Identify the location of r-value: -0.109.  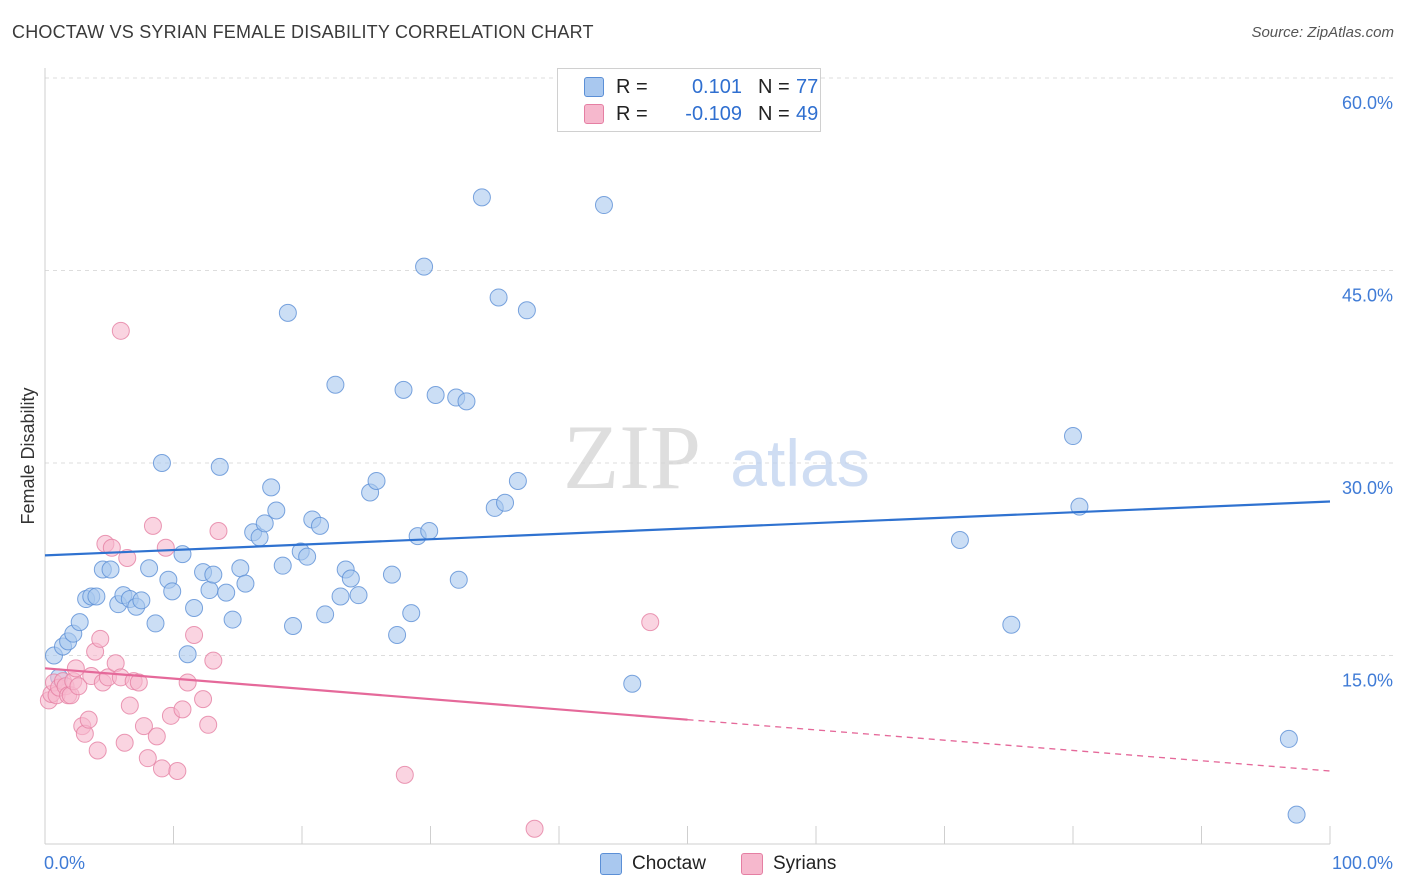
(713, 113).